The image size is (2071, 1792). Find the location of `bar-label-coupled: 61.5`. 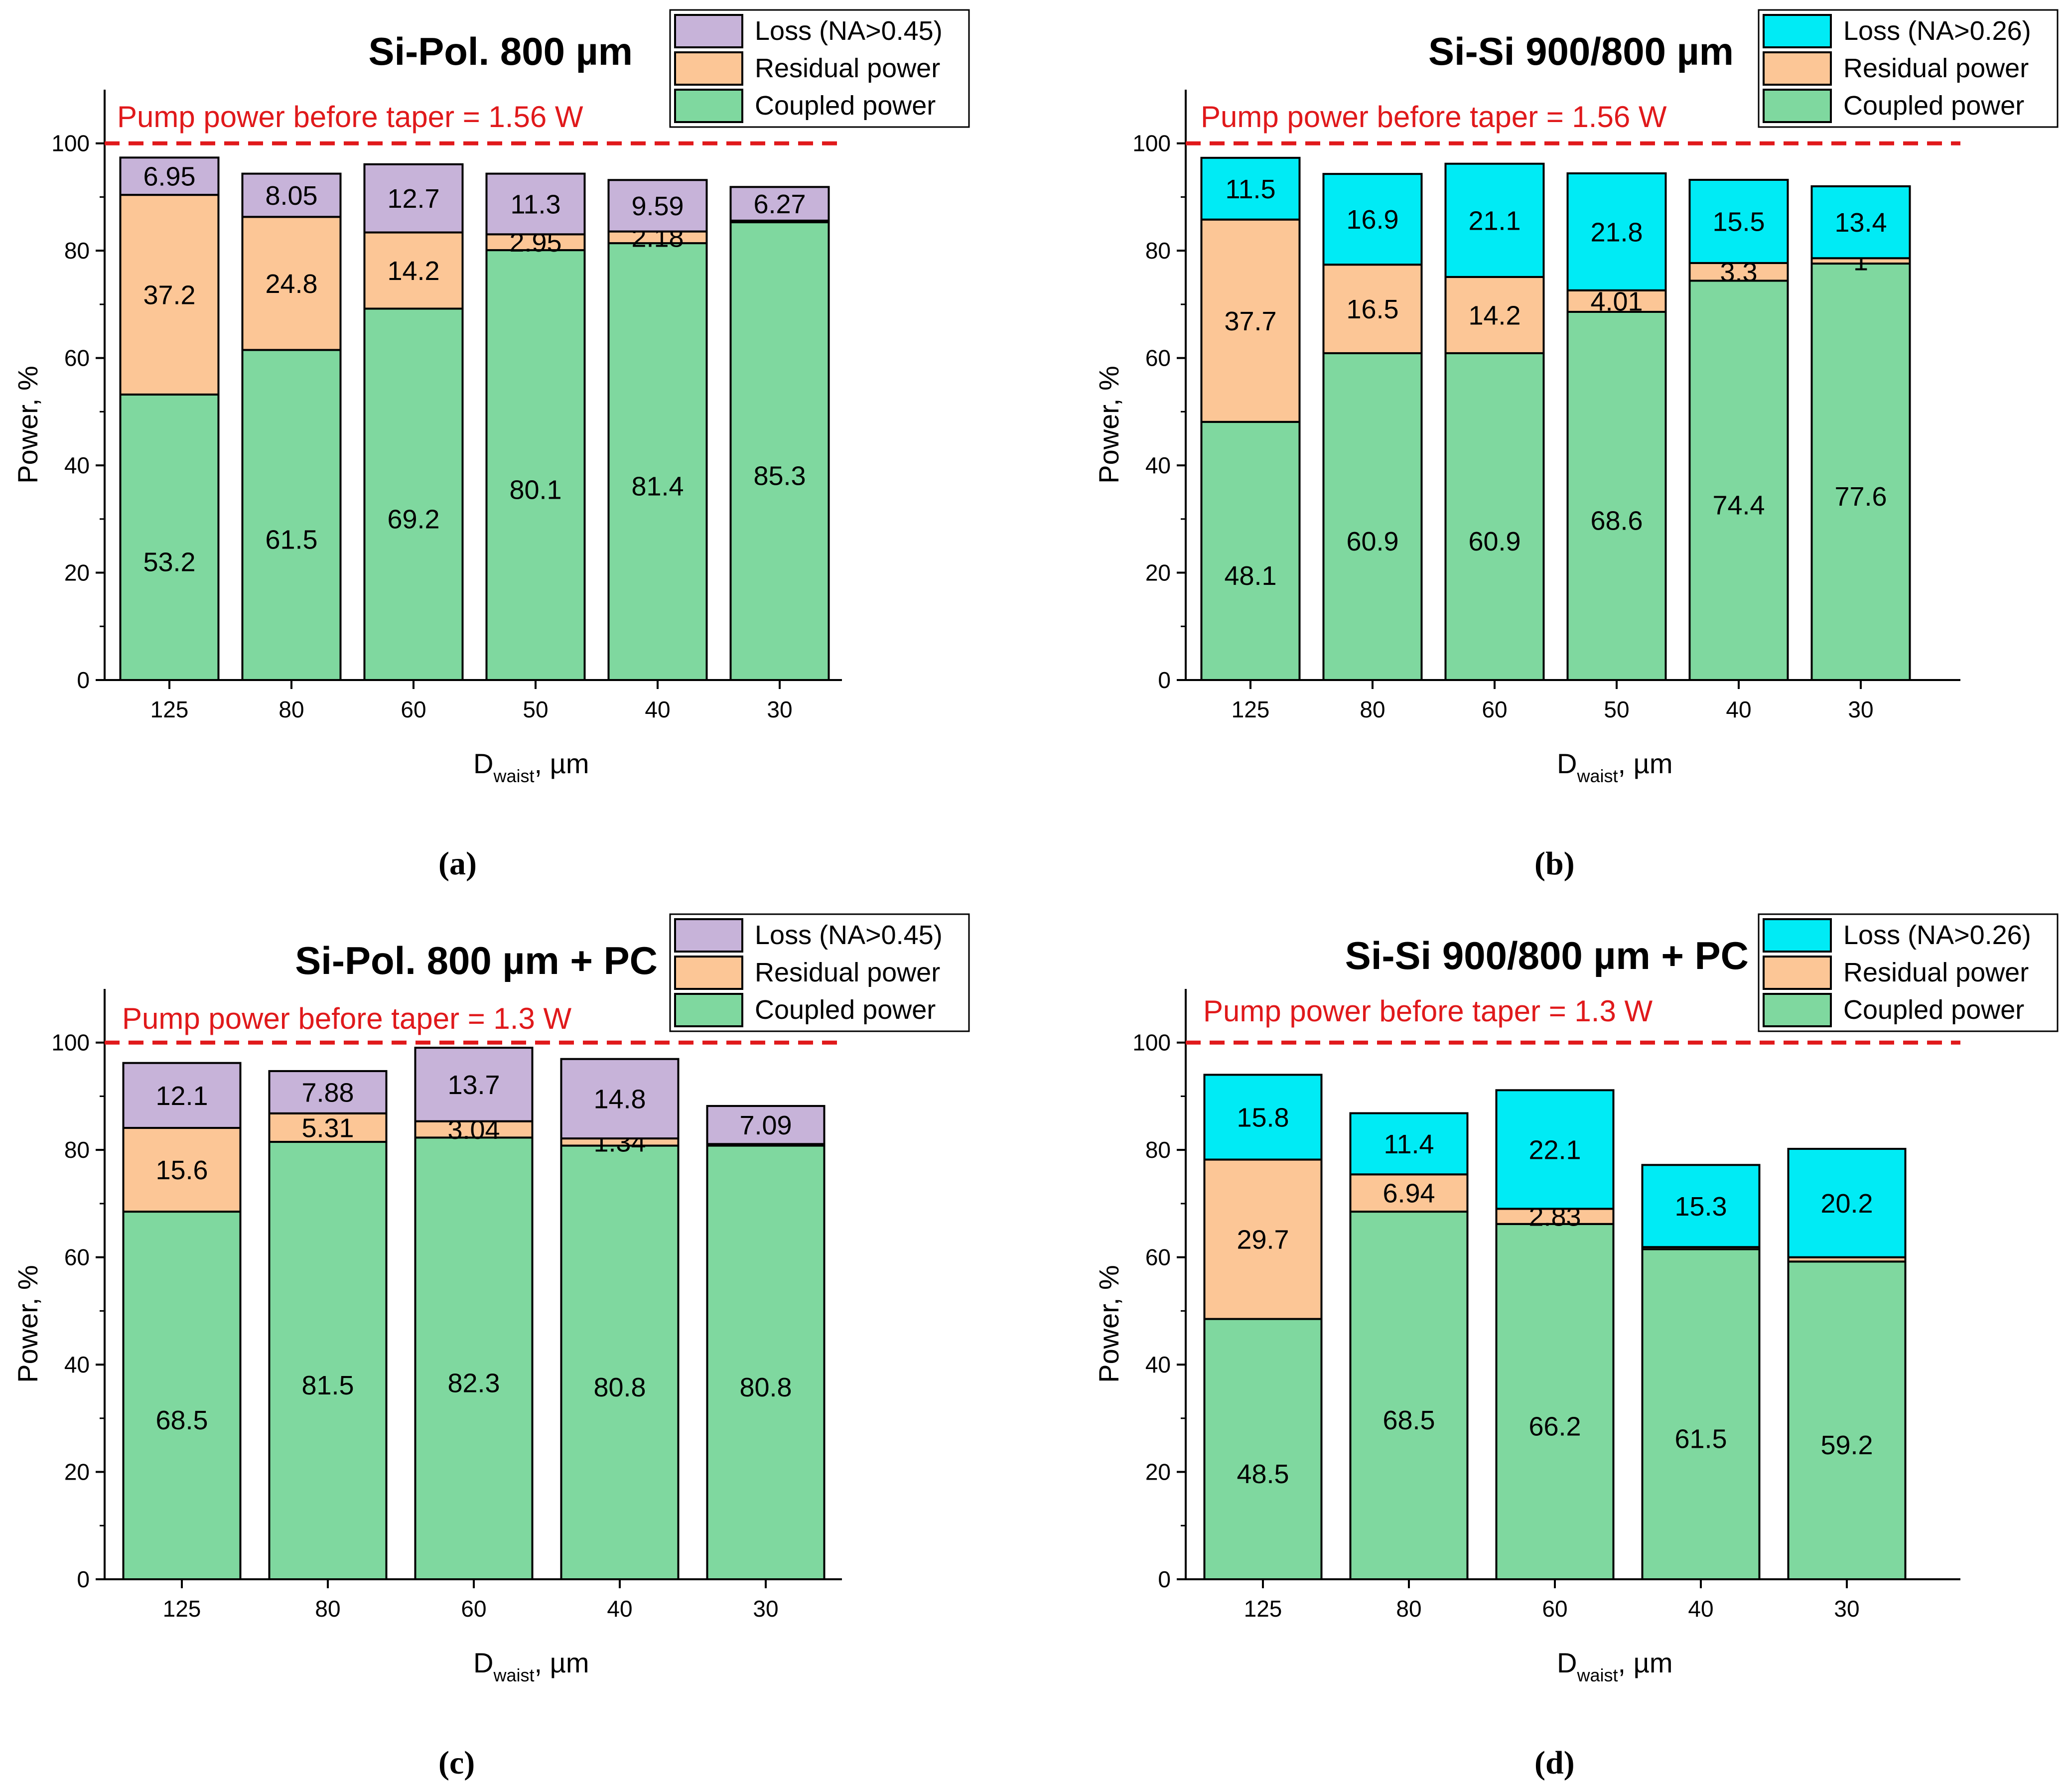

bar-label-coupled: 61.5 is located at coordinates (291, 540).